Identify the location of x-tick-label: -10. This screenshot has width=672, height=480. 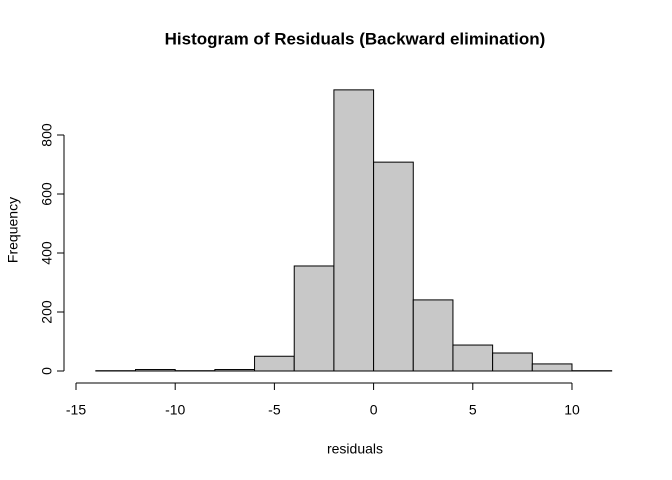
(175, 410).